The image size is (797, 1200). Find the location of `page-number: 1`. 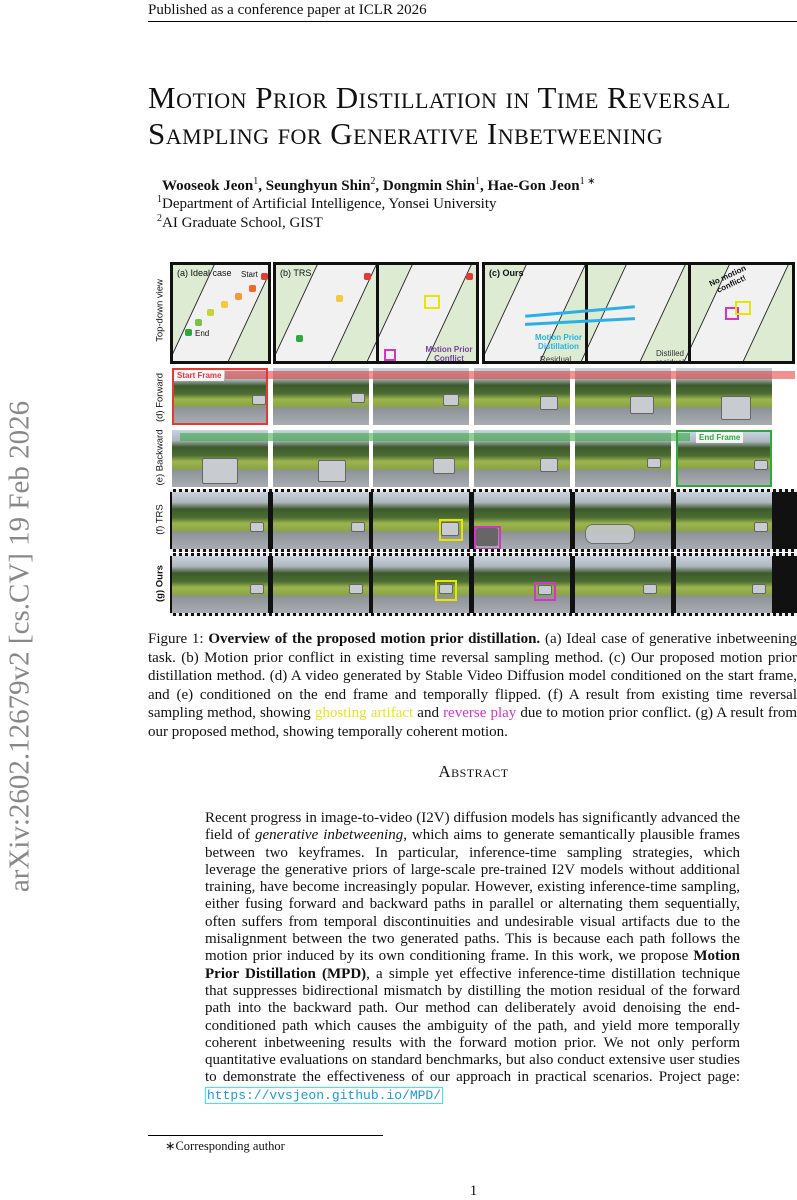

page-number: 1 is located at coordinates (473, 1191).